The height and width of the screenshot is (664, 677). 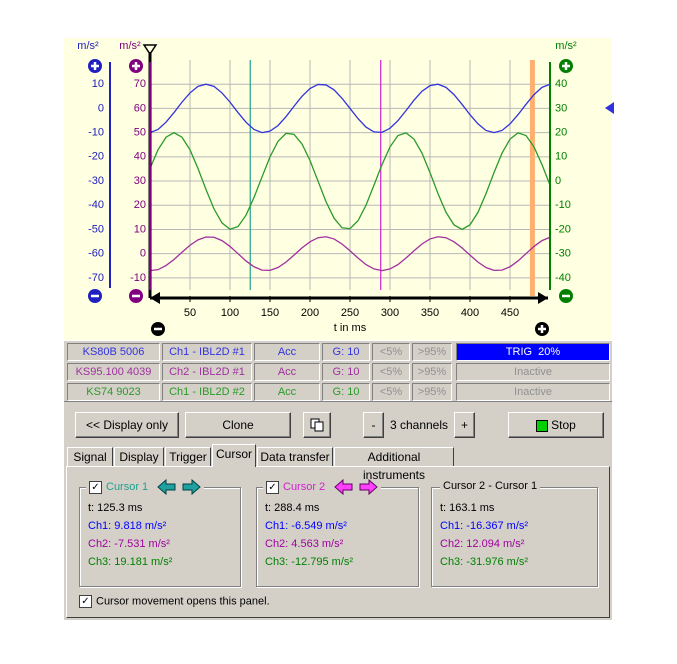 What do you see at coordinates (558, 181) in the screenshot?
I see `y3-tick-label: 0` at bounding box center [558, 181].